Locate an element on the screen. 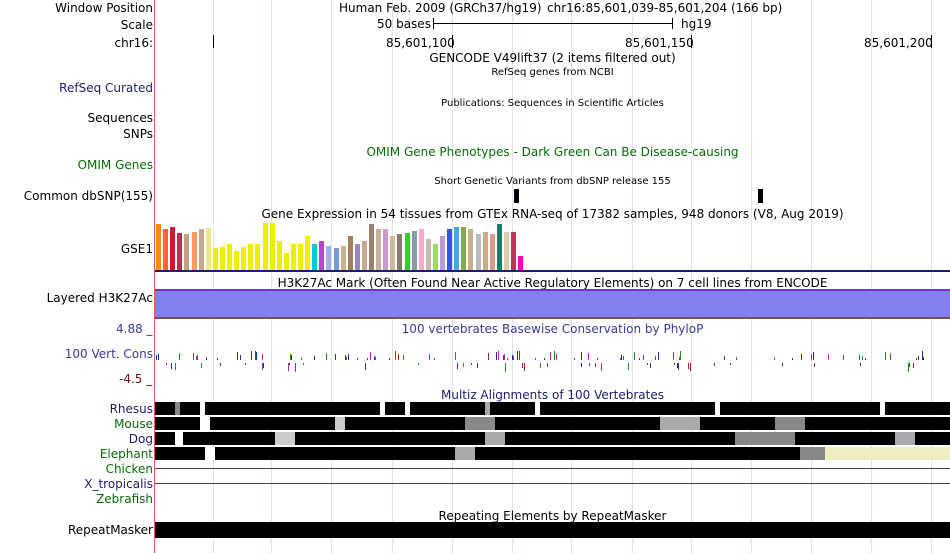 Image resolution: width=950 pixels, height=553 pixels. sequences-track-label: Sequences is located at coordinates (120, 118).